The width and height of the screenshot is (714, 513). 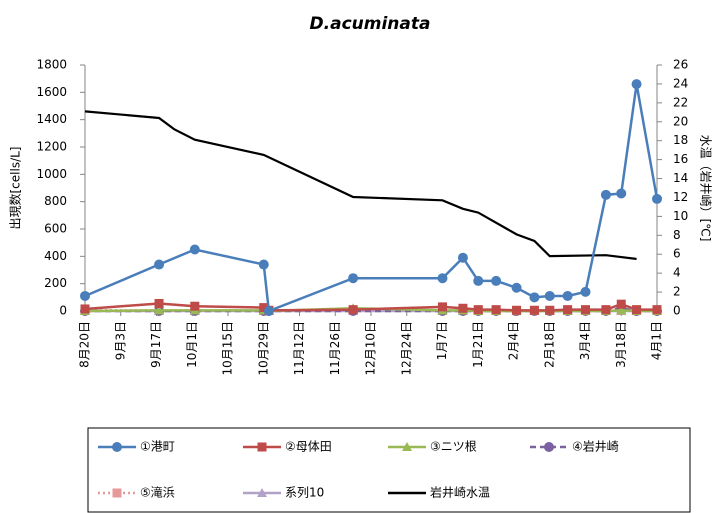 I want to click on y2-tick-label: 8, so click(x=677, y=235).